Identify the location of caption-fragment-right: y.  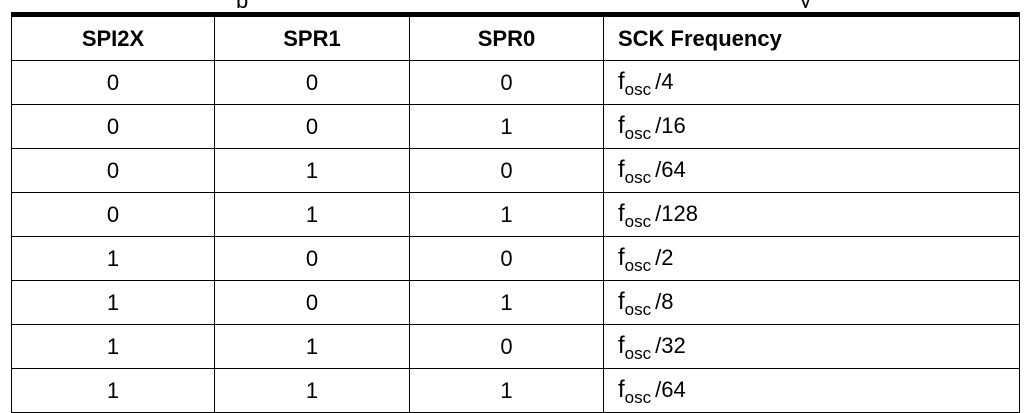
(805, 4).